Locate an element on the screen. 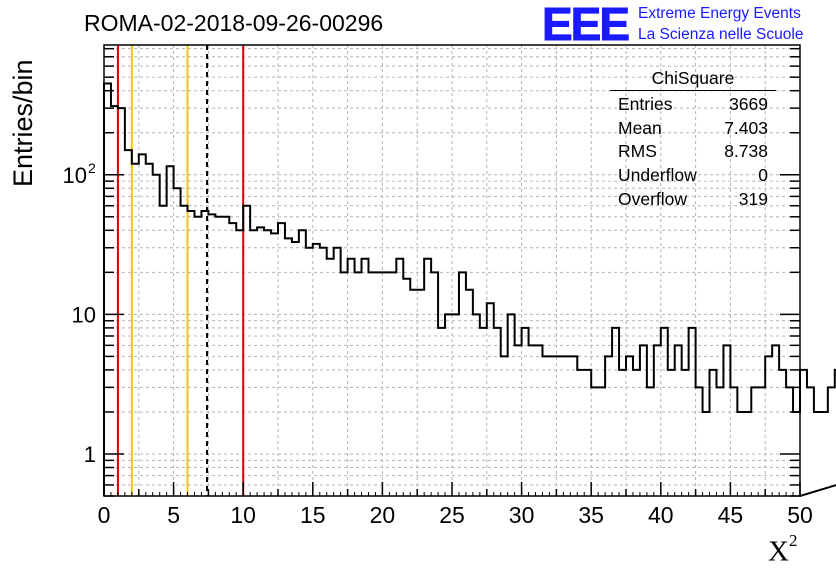 Image resolution: width=836 pixels, height=572 pixels. x-tick-label: 35 is located at coordinates (591, 515).